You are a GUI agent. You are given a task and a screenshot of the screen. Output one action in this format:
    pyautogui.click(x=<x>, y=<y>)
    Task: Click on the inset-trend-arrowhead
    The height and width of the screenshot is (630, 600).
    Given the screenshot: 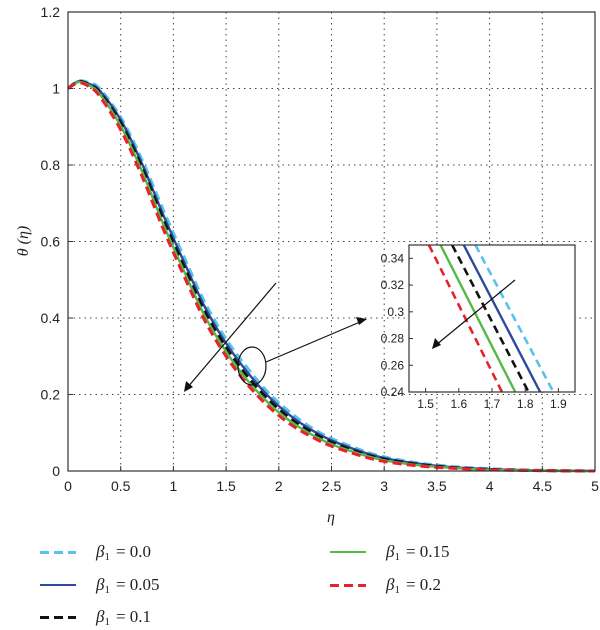 What is the action you would take?
    pyautogui.click(x=436, y=343)
    